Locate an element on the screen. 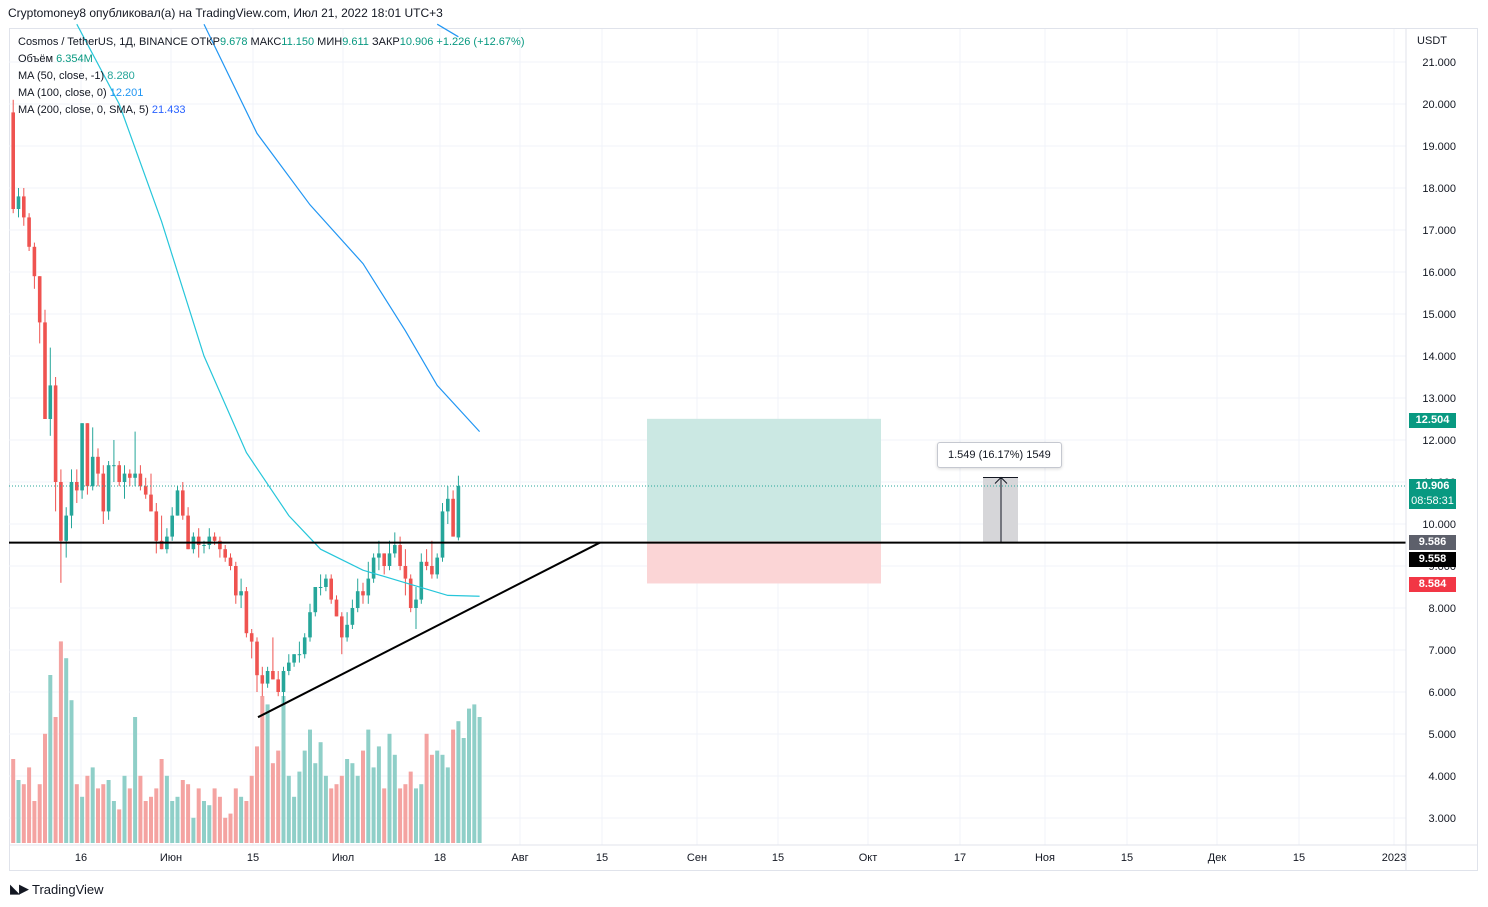 This screenshot has height=907, width=1488. legend-ma50-row: MA (50, close, -1) 8.280 is located at coordinates (271, 76).